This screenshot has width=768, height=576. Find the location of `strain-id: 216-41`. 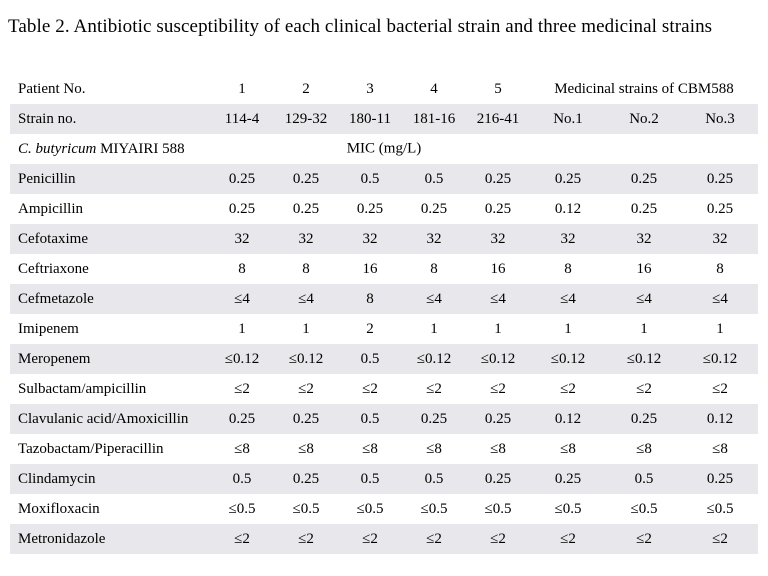

strain-id: 216-41 is located at coordinates (498, 119).